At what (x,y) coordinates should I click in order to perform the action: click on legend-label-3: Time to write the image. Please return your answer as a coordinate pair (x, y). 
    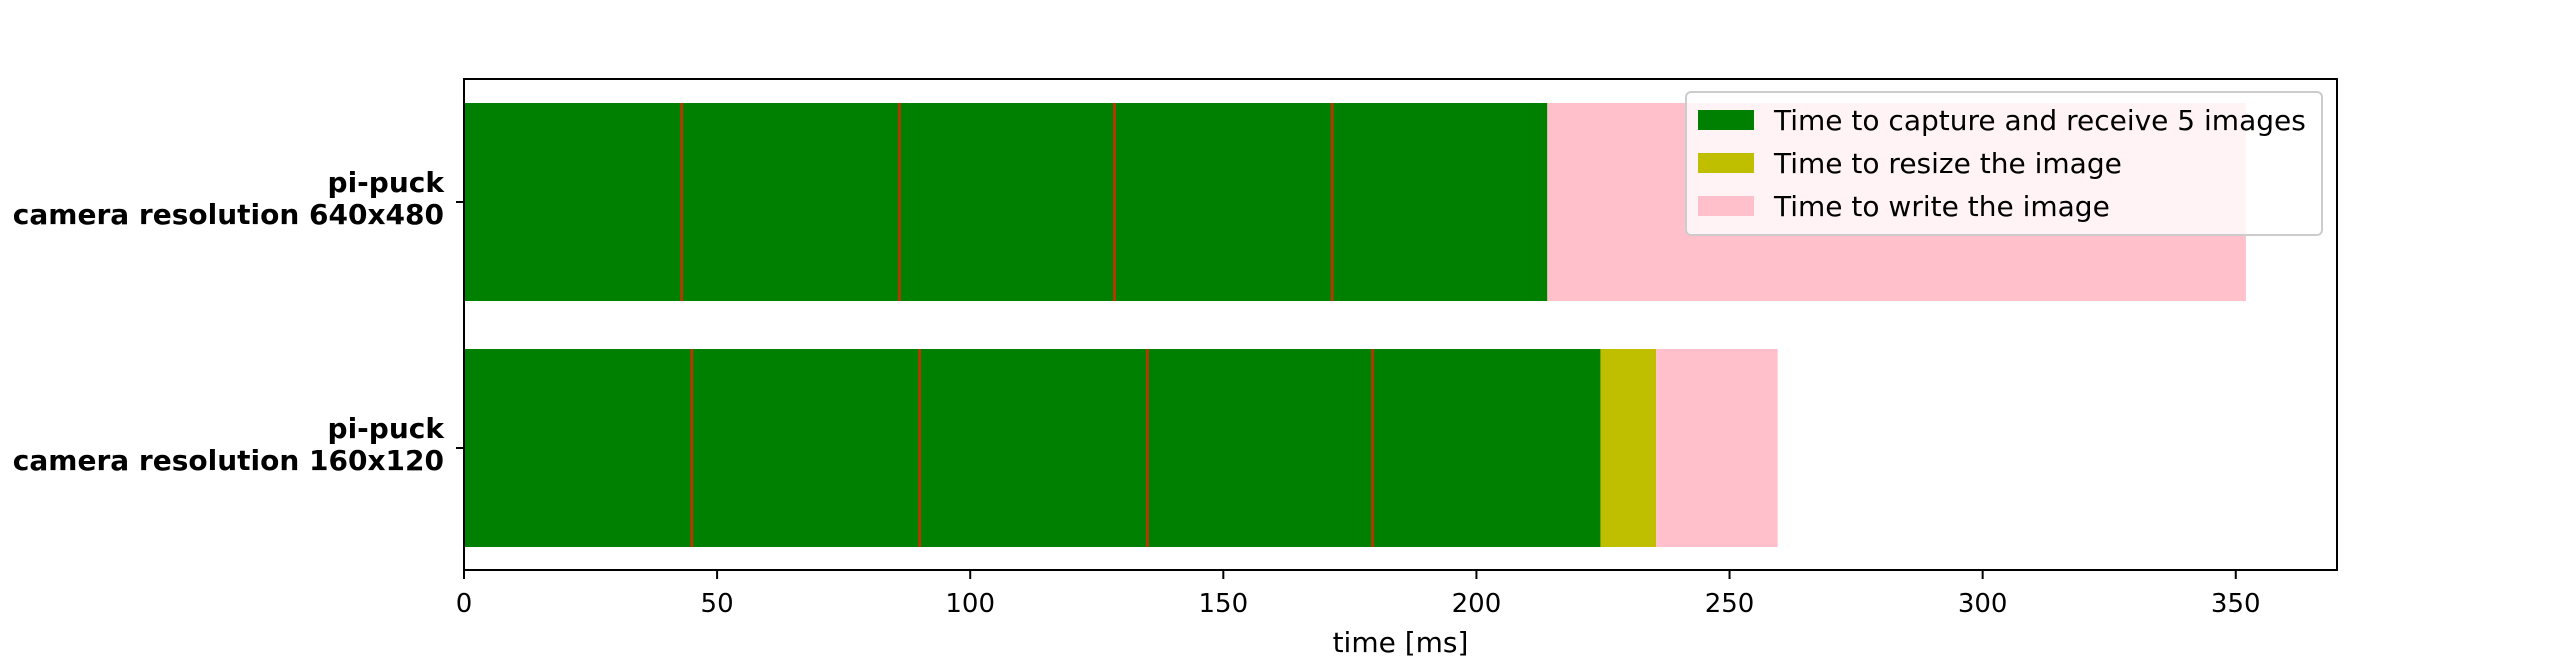
    Looking at the image, I should click on (1941, 206).